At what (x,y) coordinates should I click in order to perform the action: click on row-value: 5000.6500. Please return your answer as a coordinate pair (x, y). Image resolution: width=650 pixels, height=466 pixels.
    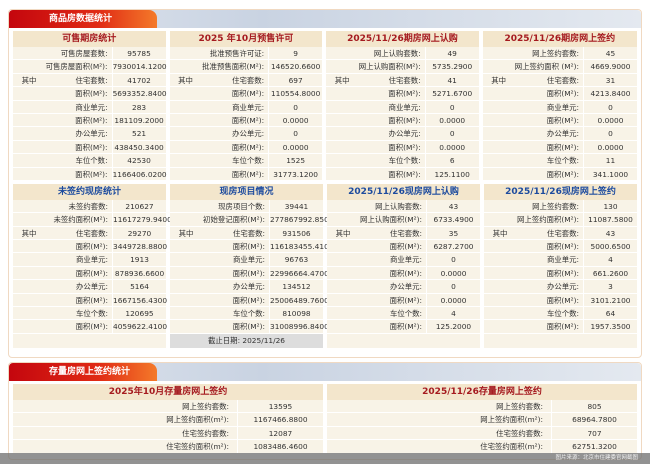
    Looking at the image, I should click on (610, 246).